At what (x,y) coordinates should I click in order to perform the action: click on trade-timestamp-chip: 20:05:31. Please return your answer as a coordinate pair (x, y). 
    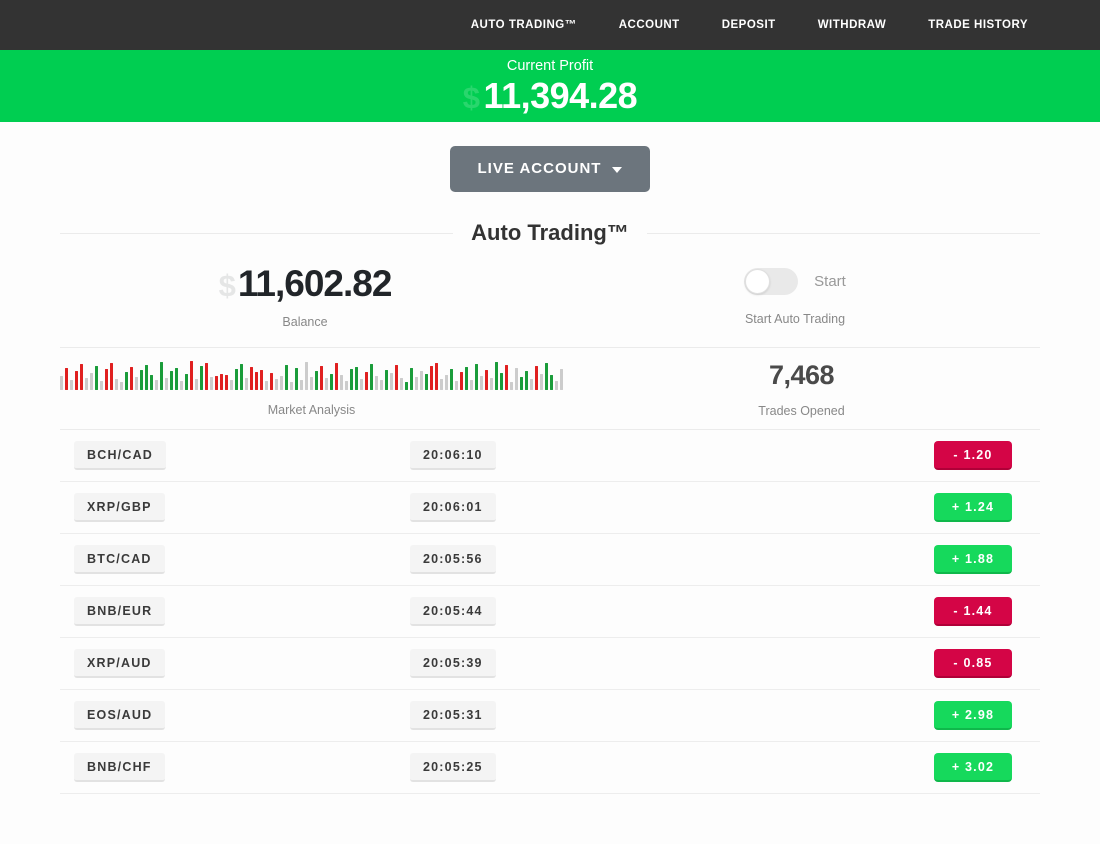
    Looking at the image, I should click on (453, 715).